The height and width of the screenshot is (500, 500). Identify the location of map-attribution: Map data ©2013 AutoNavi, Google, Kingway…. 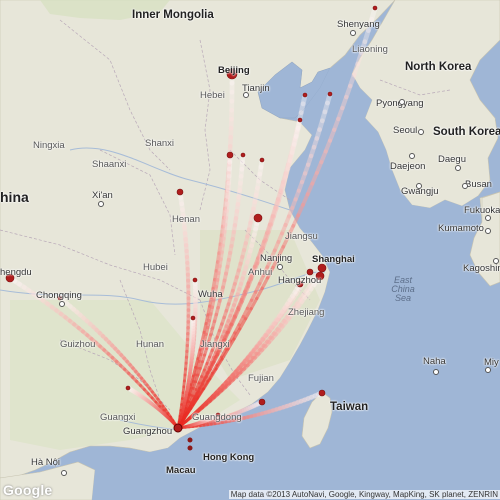
(364, 494).